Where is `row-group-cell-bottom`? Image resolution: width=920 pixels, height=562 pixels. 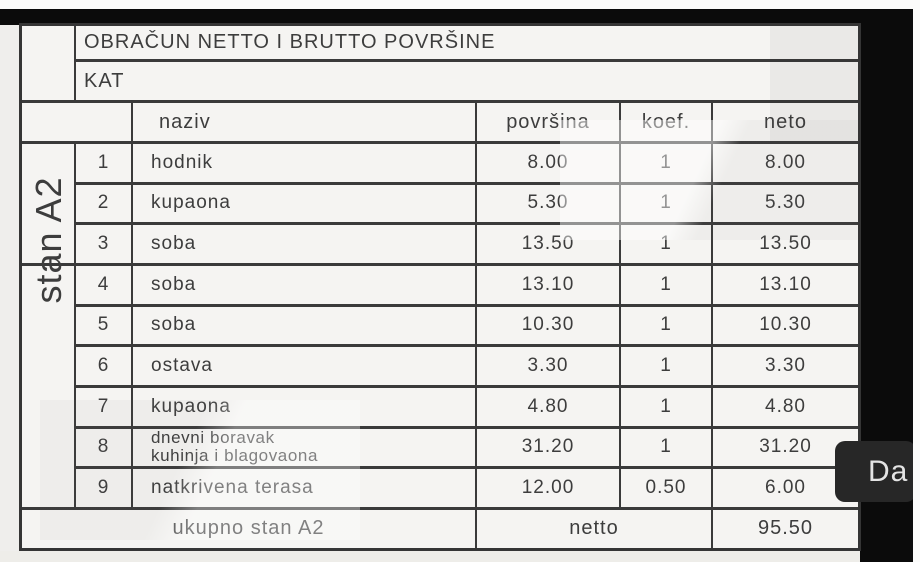
row-group-cell-bottom is located at coordinates (49, 387).